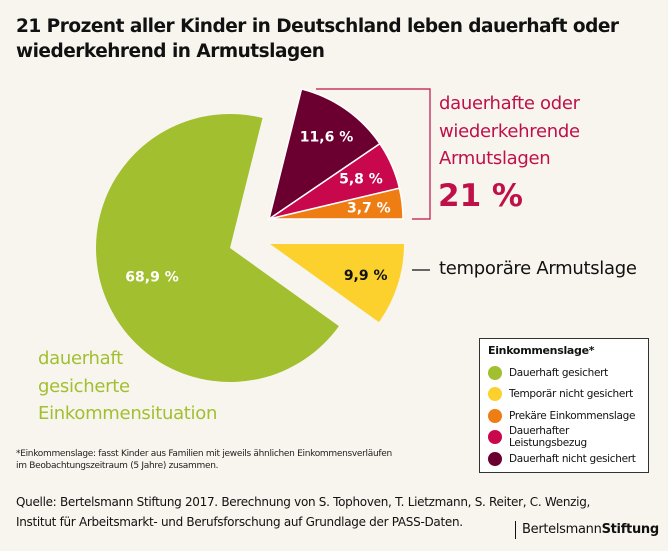 This screenshot has height=551, width=668. What do you see at coordinates (480, 196) in the screenshot?
I see `poverty-total: 21 %` at bounding box center [480, 196].